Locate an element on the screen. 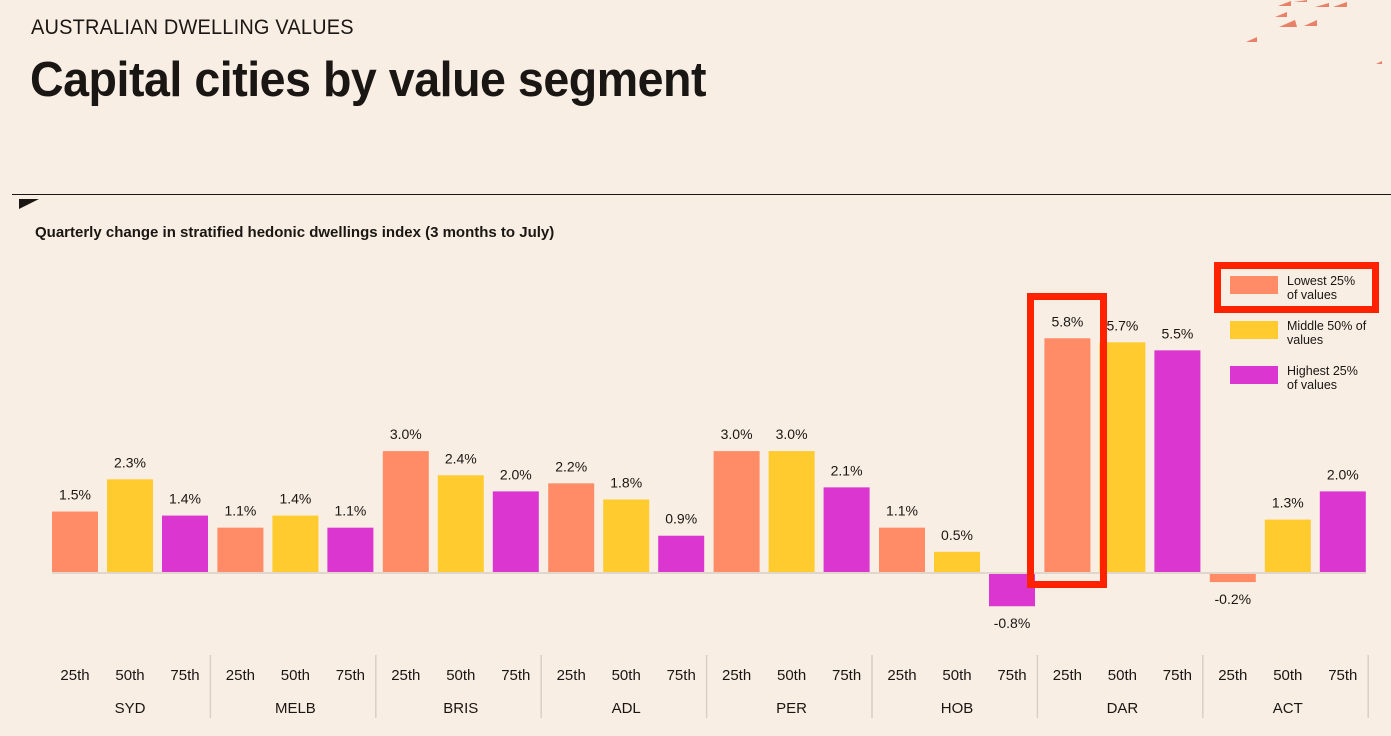 This screenshot has width=1391, height=736. category-label-melb: MELB is located at coordinates (295, 708).